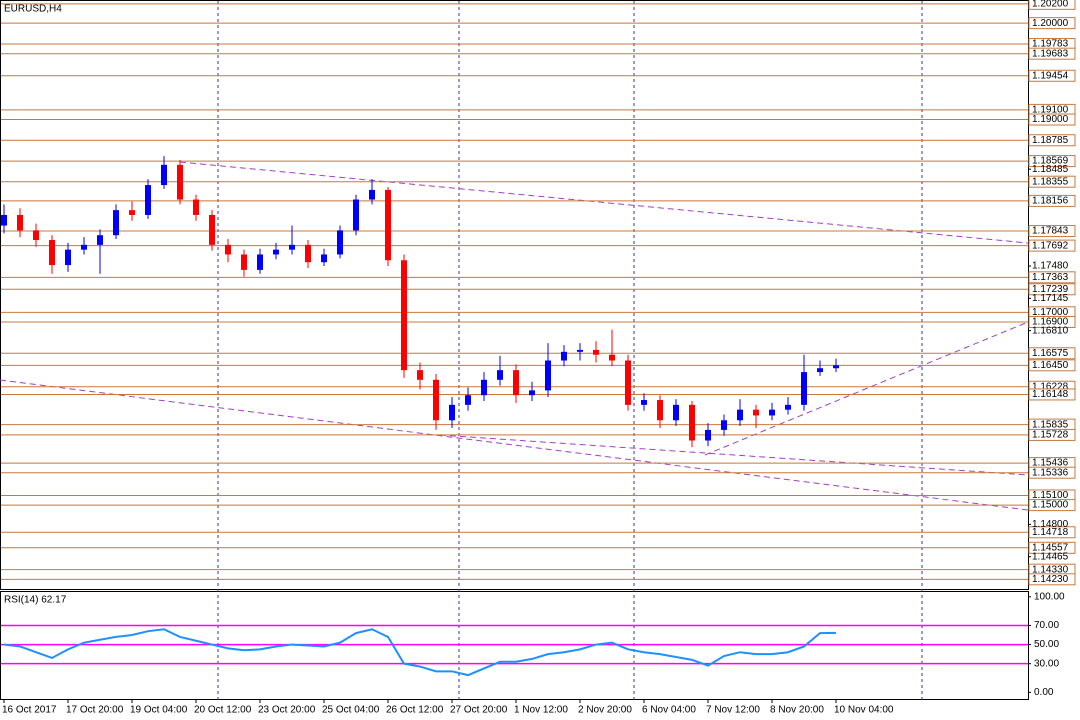  What do you see at coordinates (1050, 277) in the screenshot?
I see `level-label: 1.17363` at bounding box center [1050, 277].